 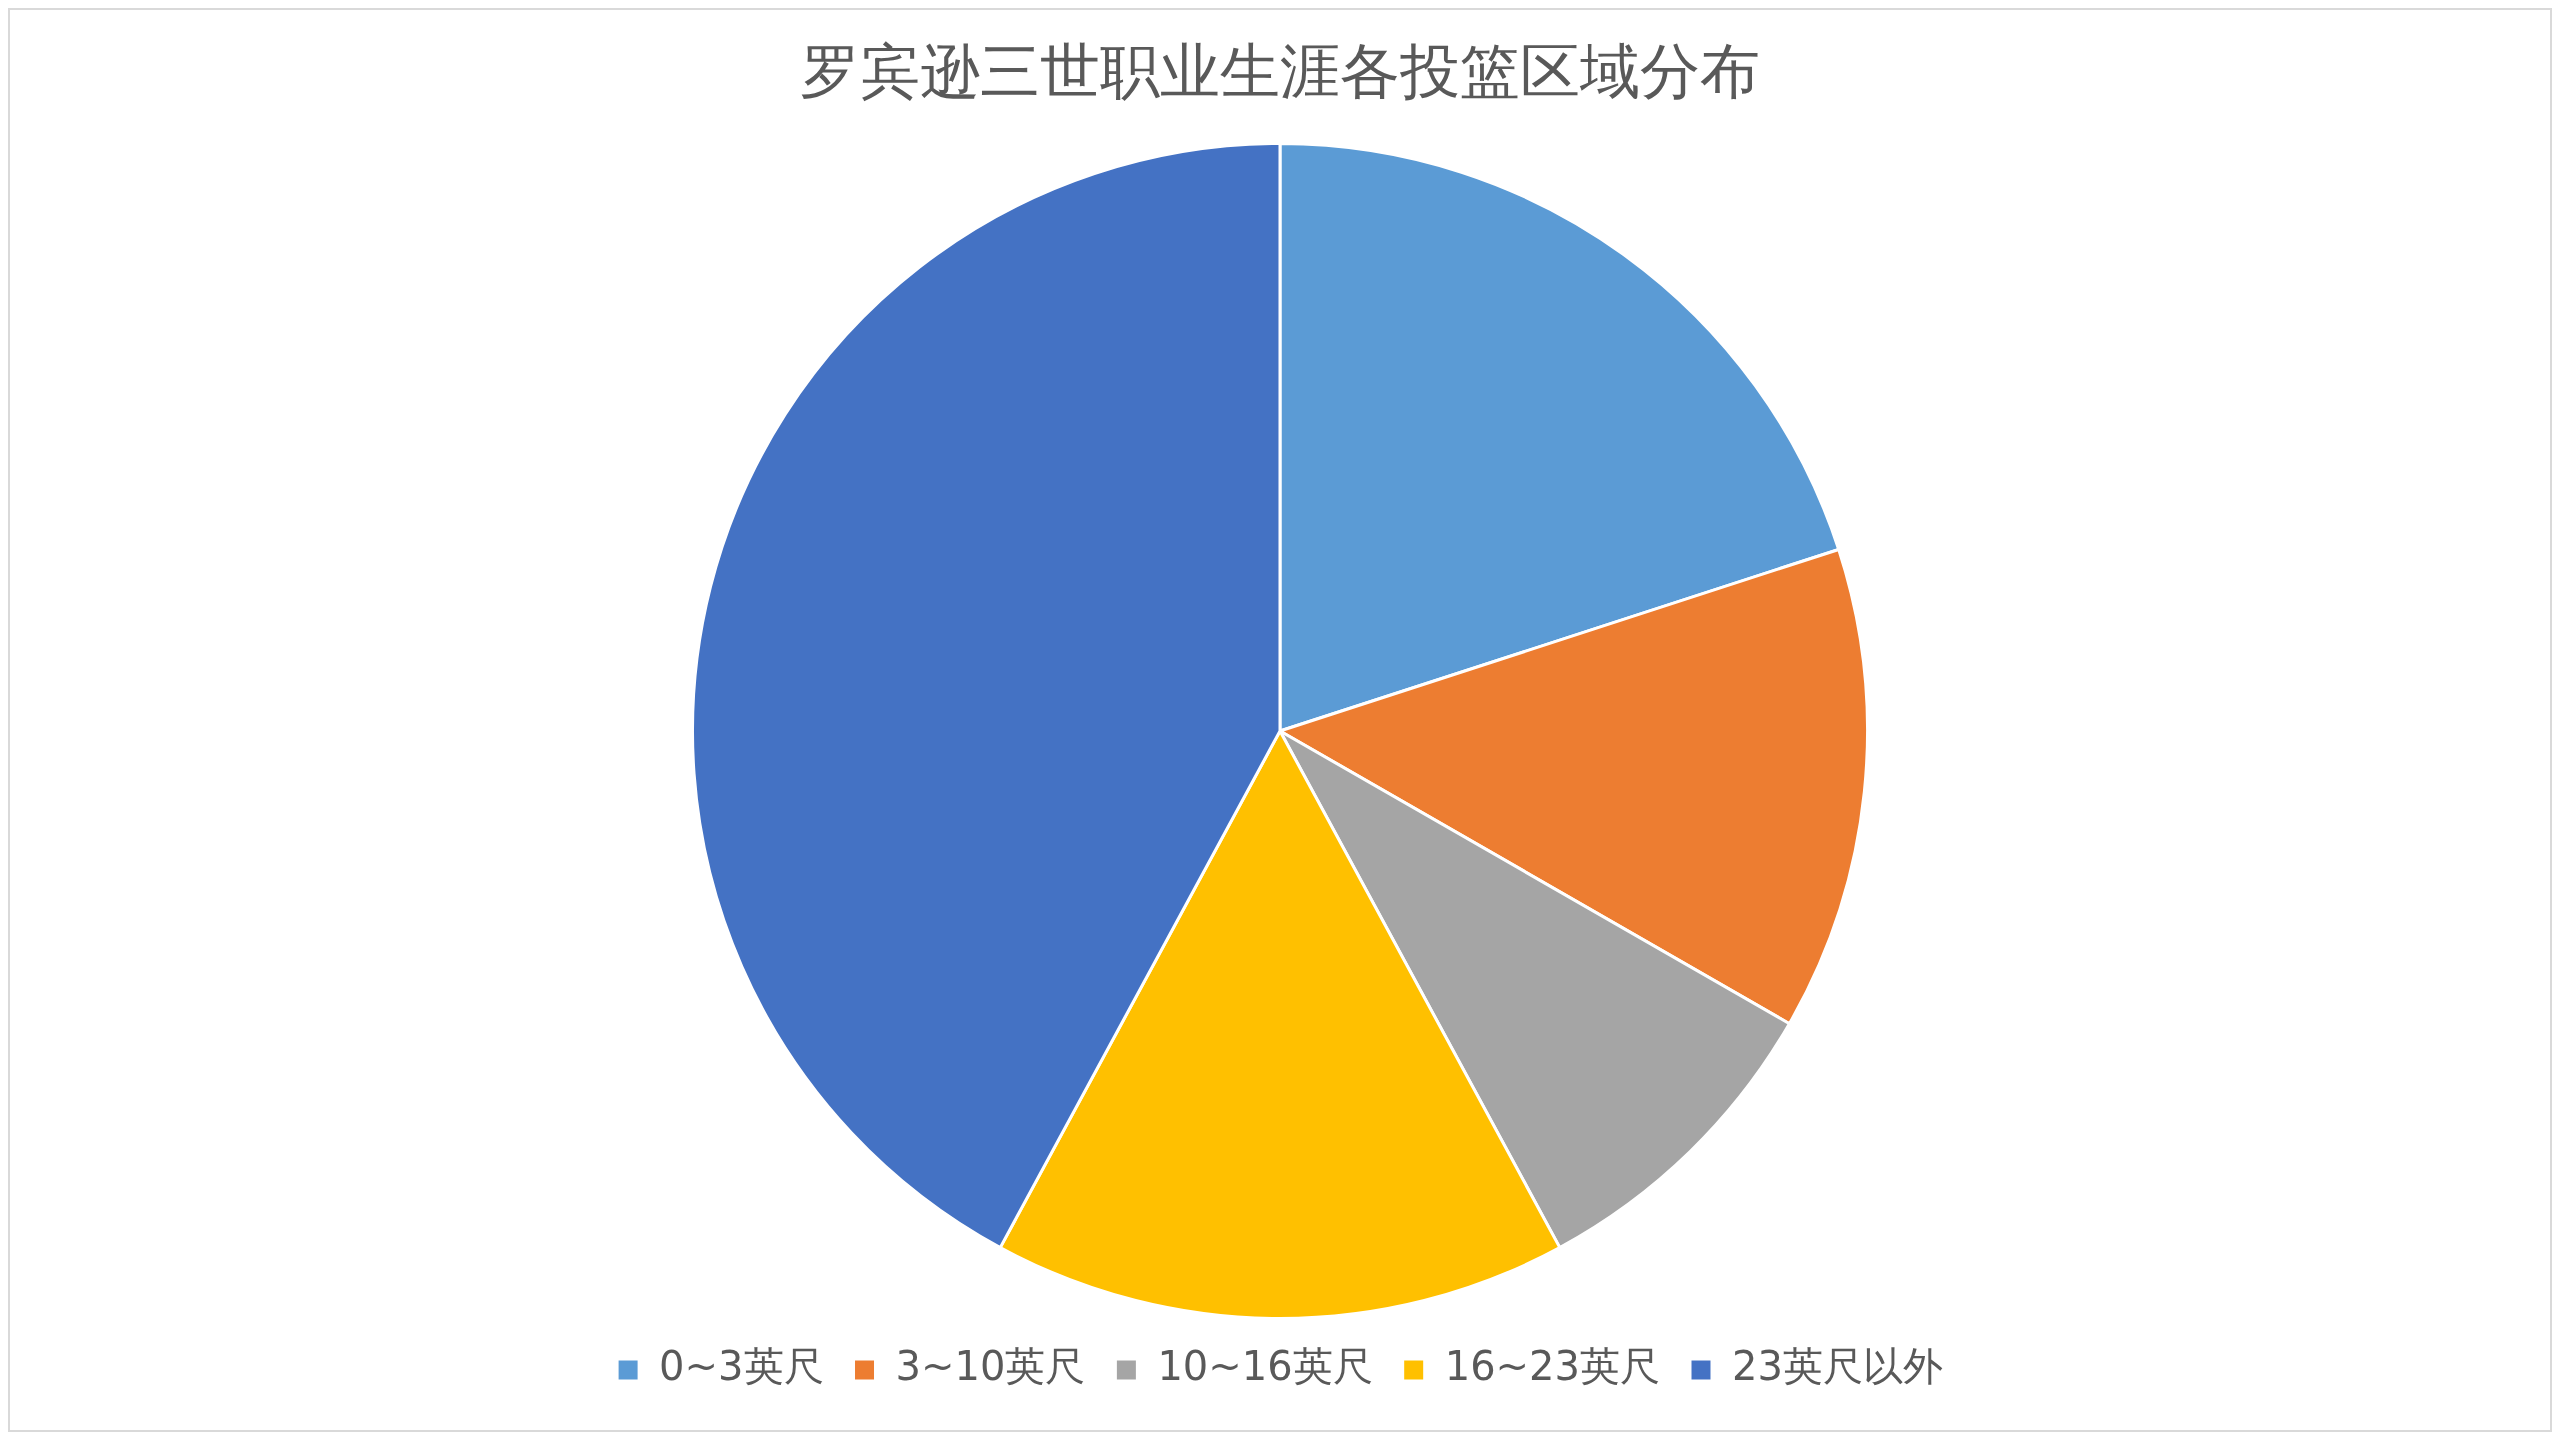 I want to click on legend-label: 0~3英尺, so click(x=741, y=1366).